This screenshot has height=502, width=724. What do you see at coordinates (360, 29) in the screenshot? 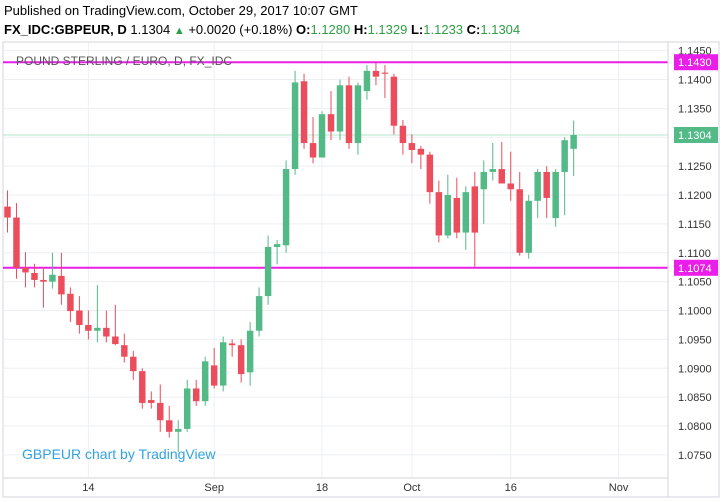
I see `high-label: H:` at bounding box center [360, 29].